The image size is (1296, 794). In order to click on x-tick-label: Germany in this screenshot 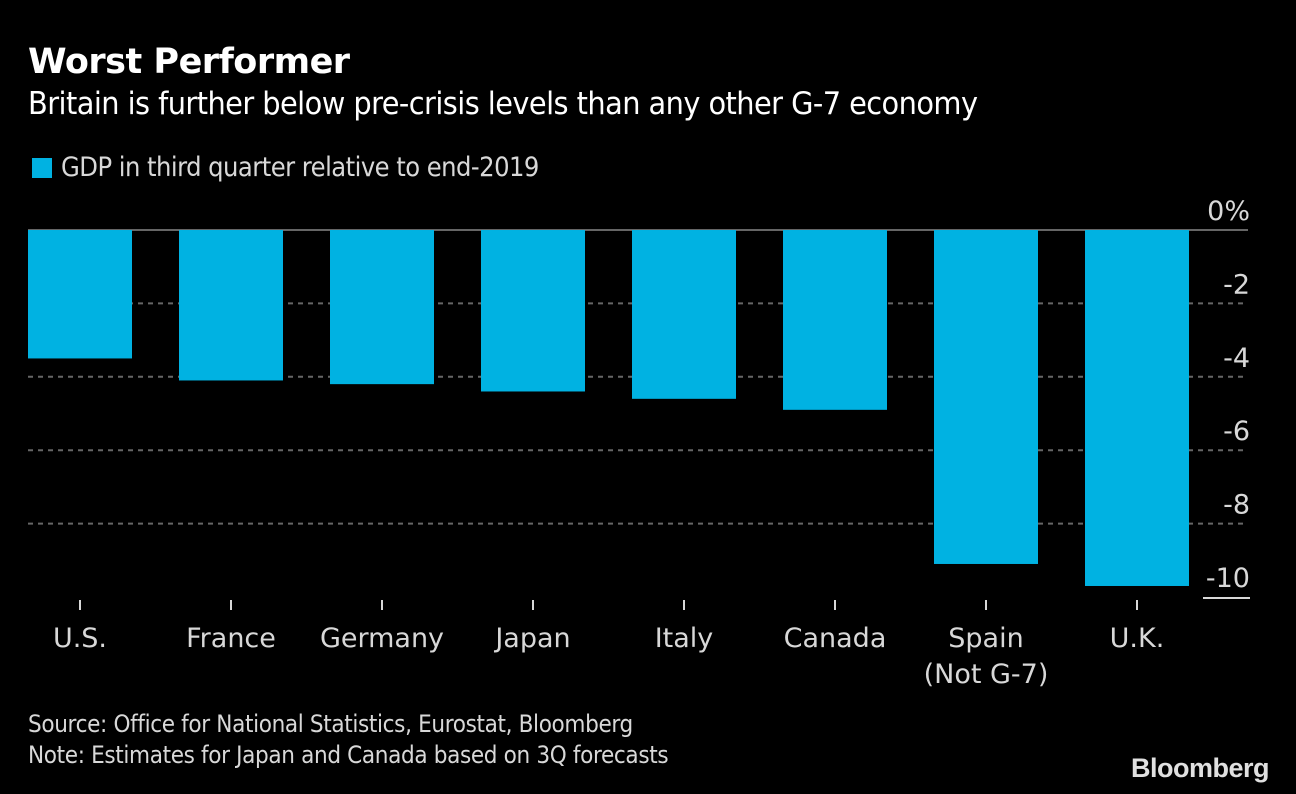, I will do `click(382, 638)`.